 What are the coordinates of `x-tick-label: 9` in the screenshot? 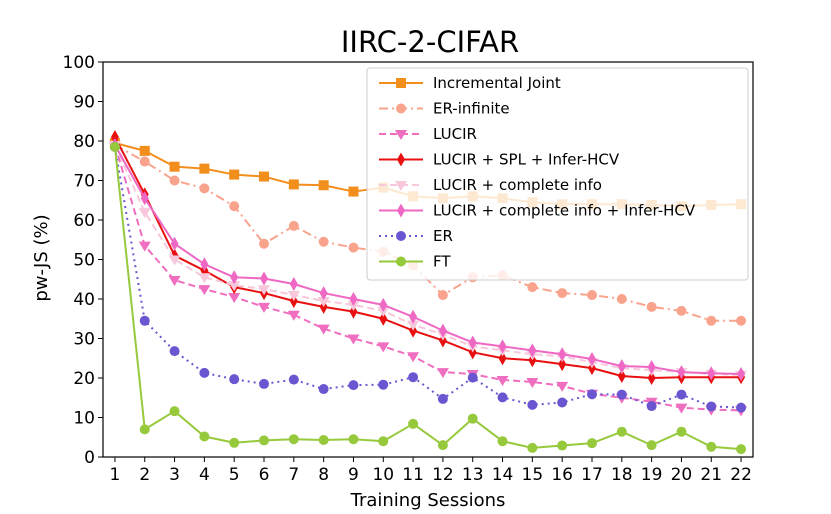 It's located at (353, 475).